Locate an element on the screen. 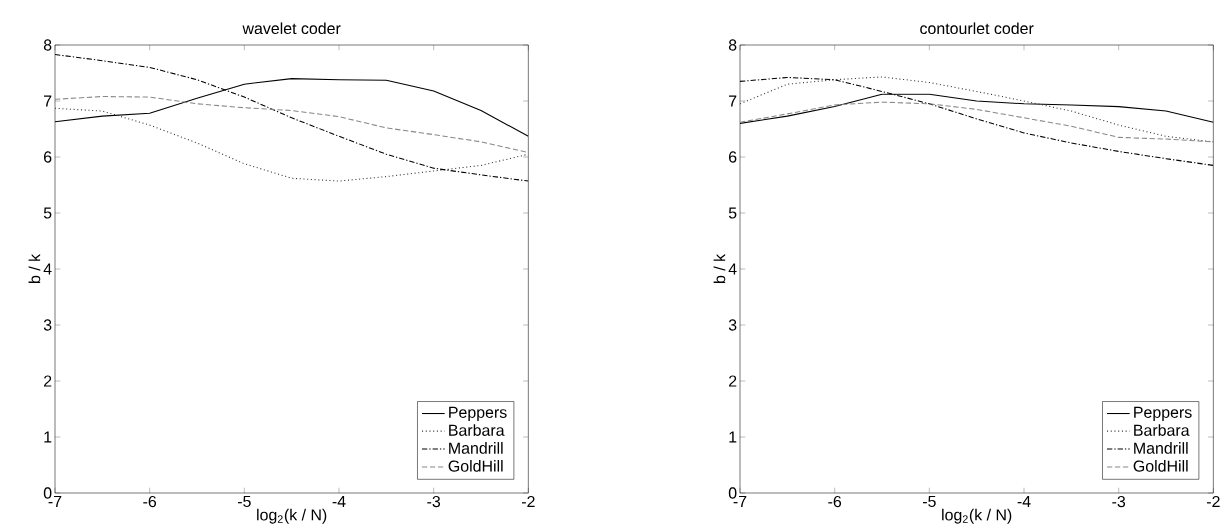 The width and height of the screenshot is (1222, 527). chart-title: wavelet coder is located at coordinates (291, 28).